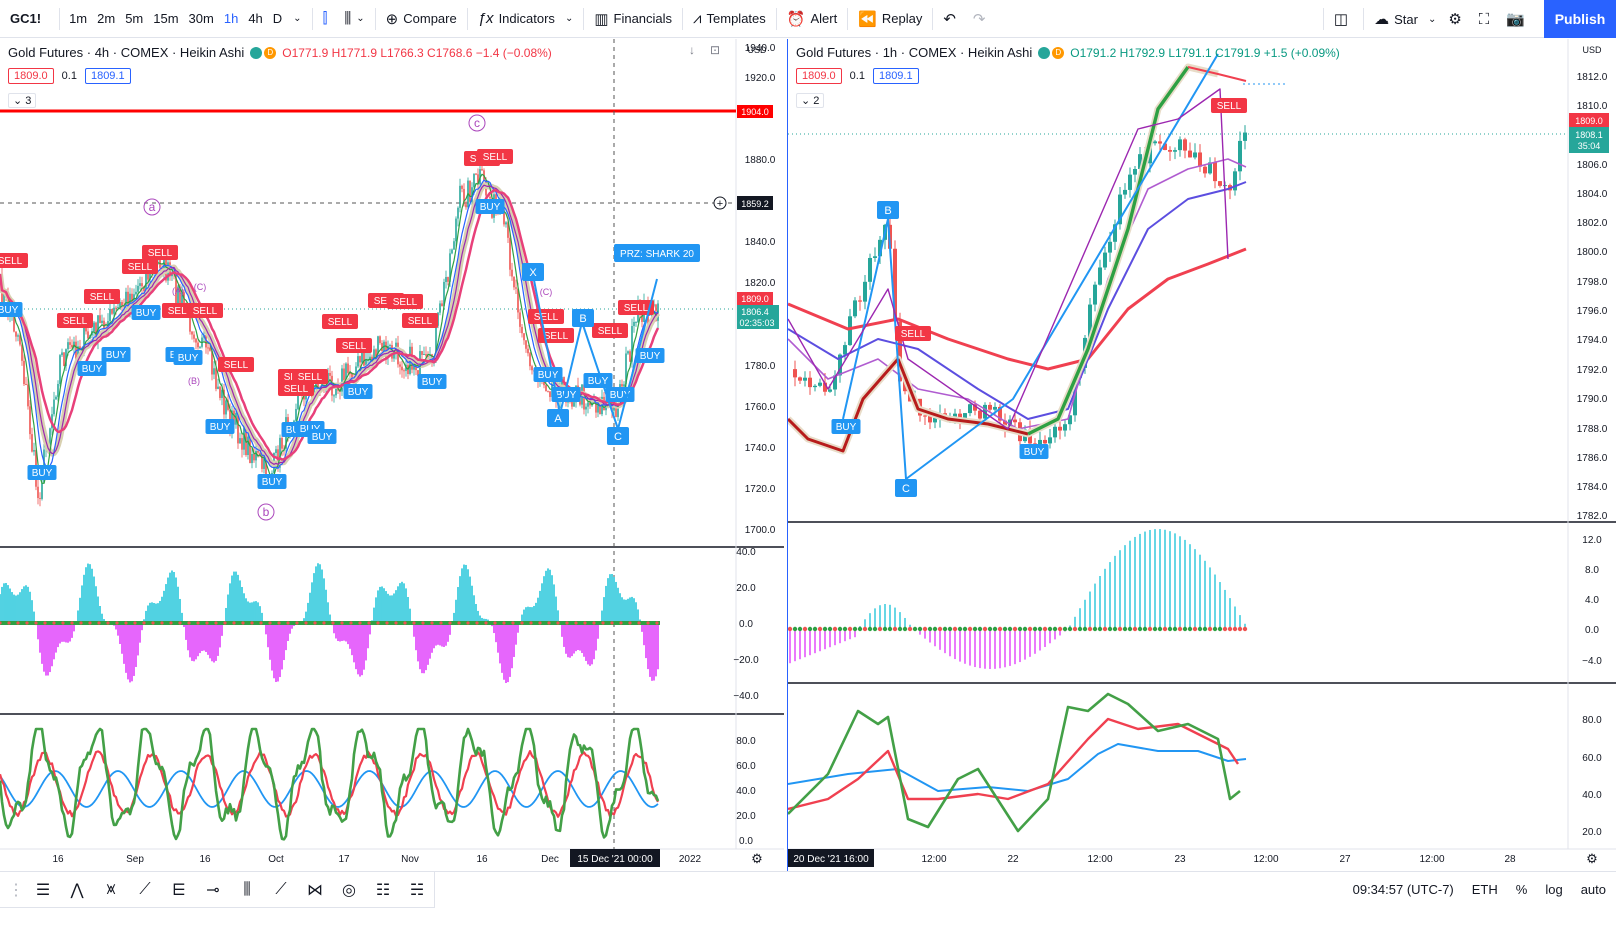 This screenshot has height=933, width=1616. What do you see at coordinates (281, 889) in the screenshot?
I see `ray-icon: ⟋` at bounding box center [281, 889].